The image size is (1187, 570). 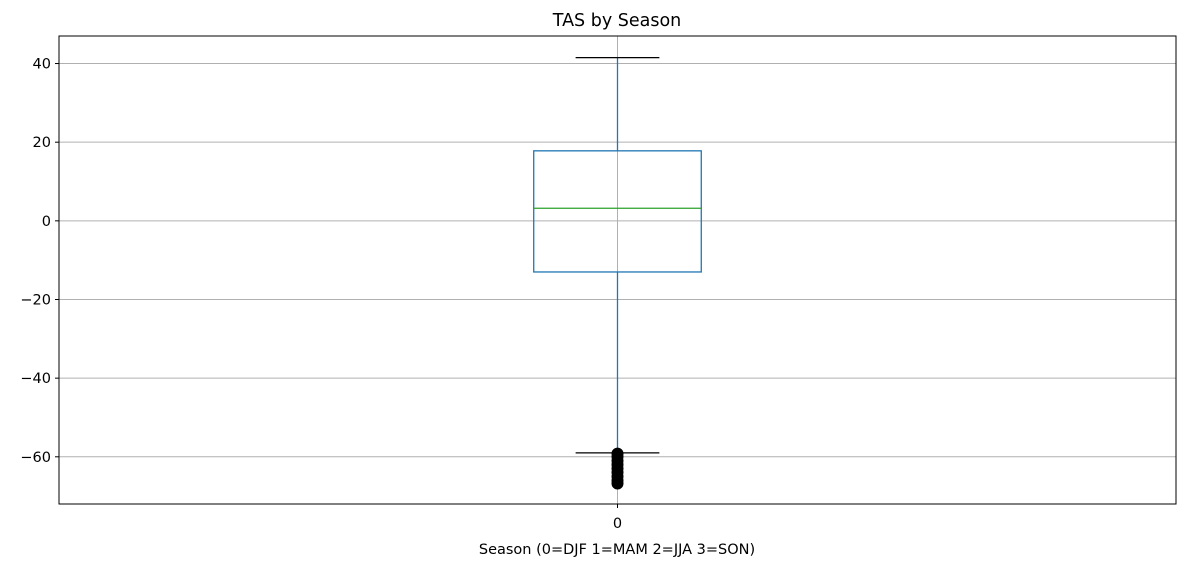 What do you see at coordinates (46, 222) in the screenshot?
I see `y-tick-label: 0` at bounding box center [46, 222].